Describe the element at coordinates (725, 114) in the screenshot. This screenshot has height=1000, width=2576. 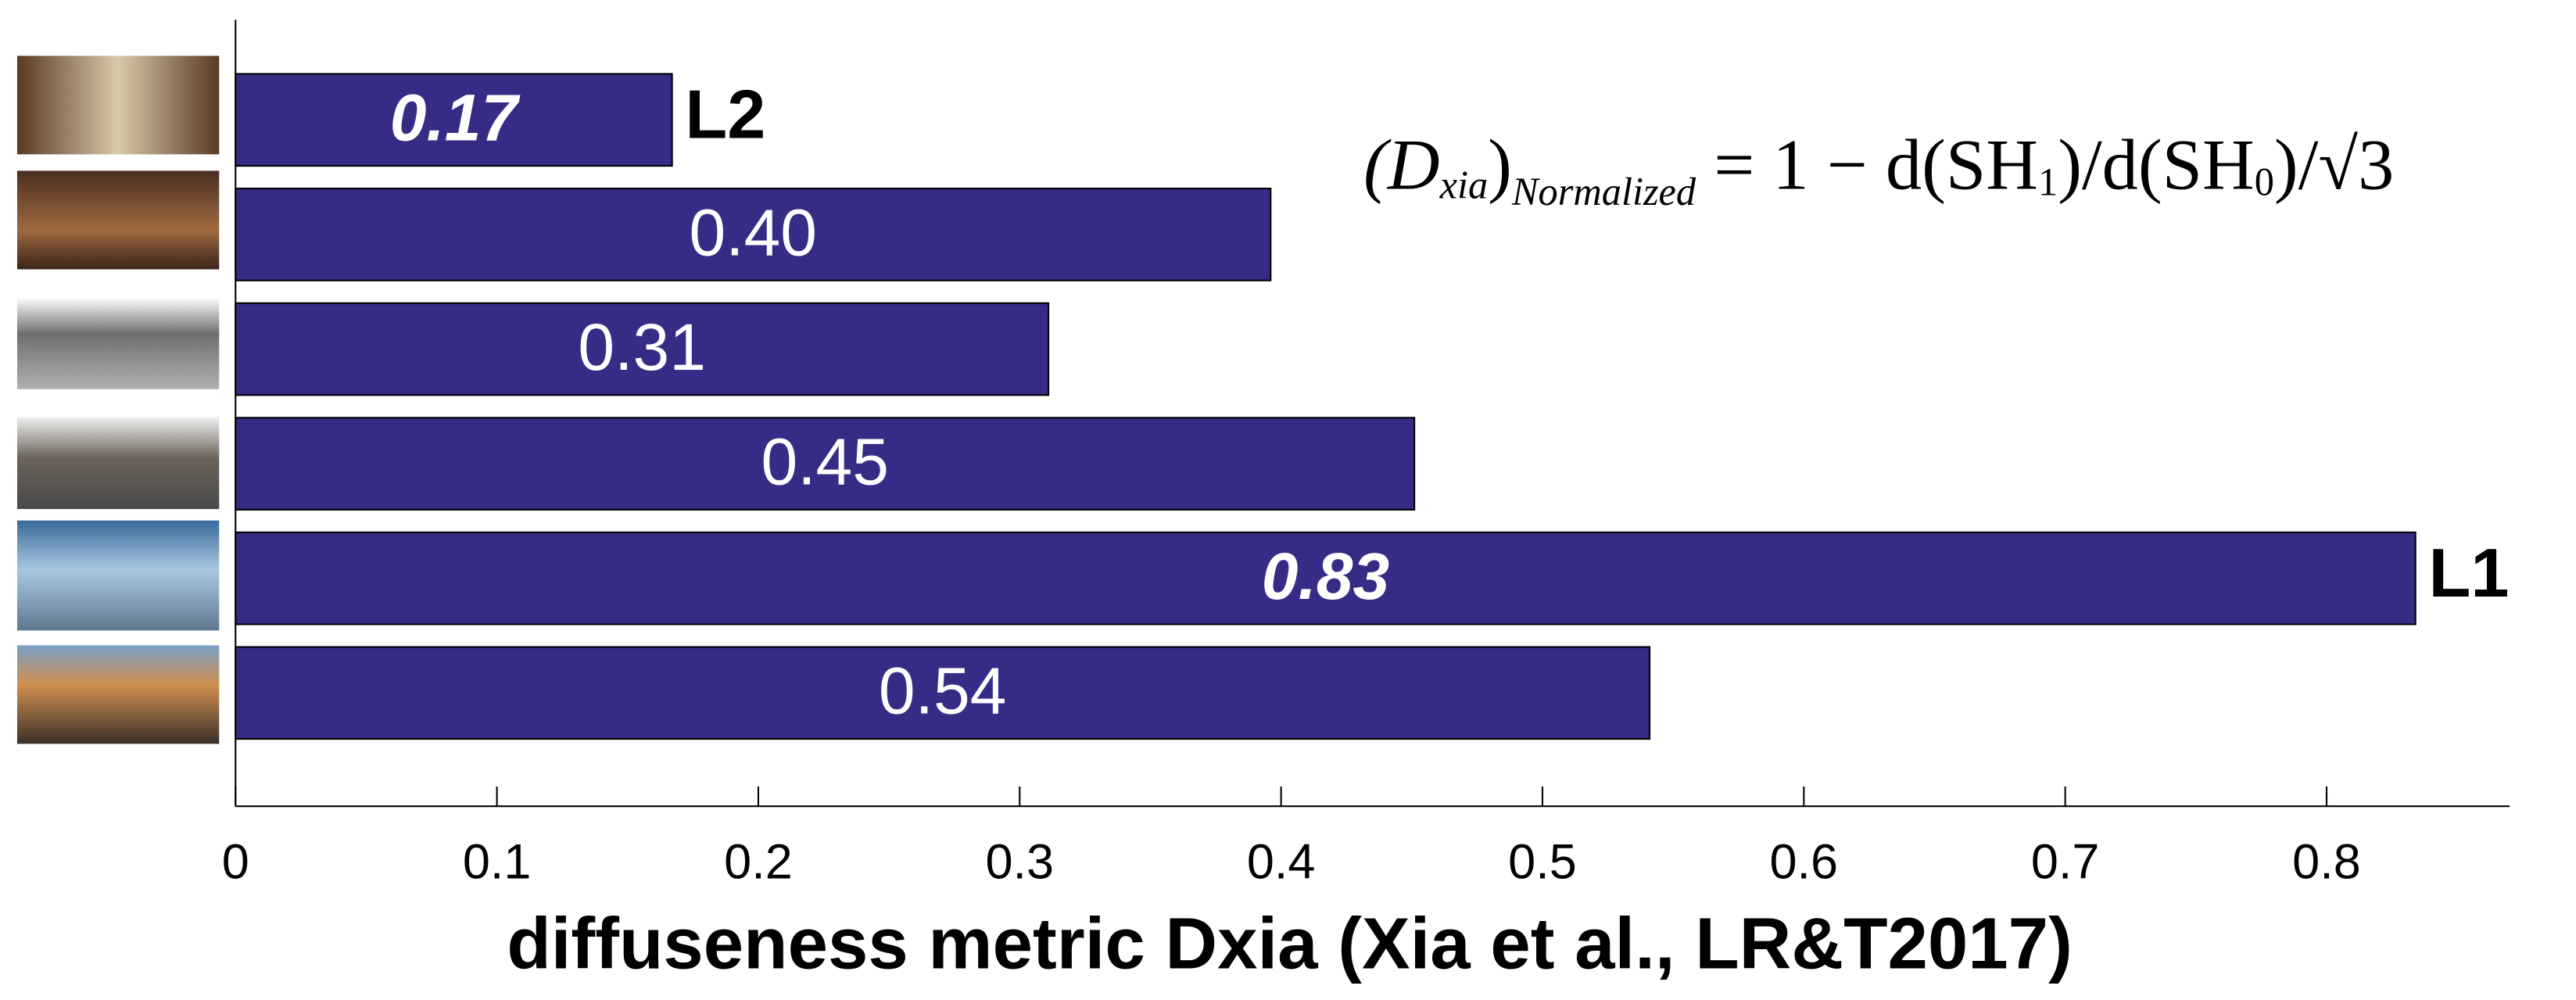
I see `bar-annotation: L2` at that location.